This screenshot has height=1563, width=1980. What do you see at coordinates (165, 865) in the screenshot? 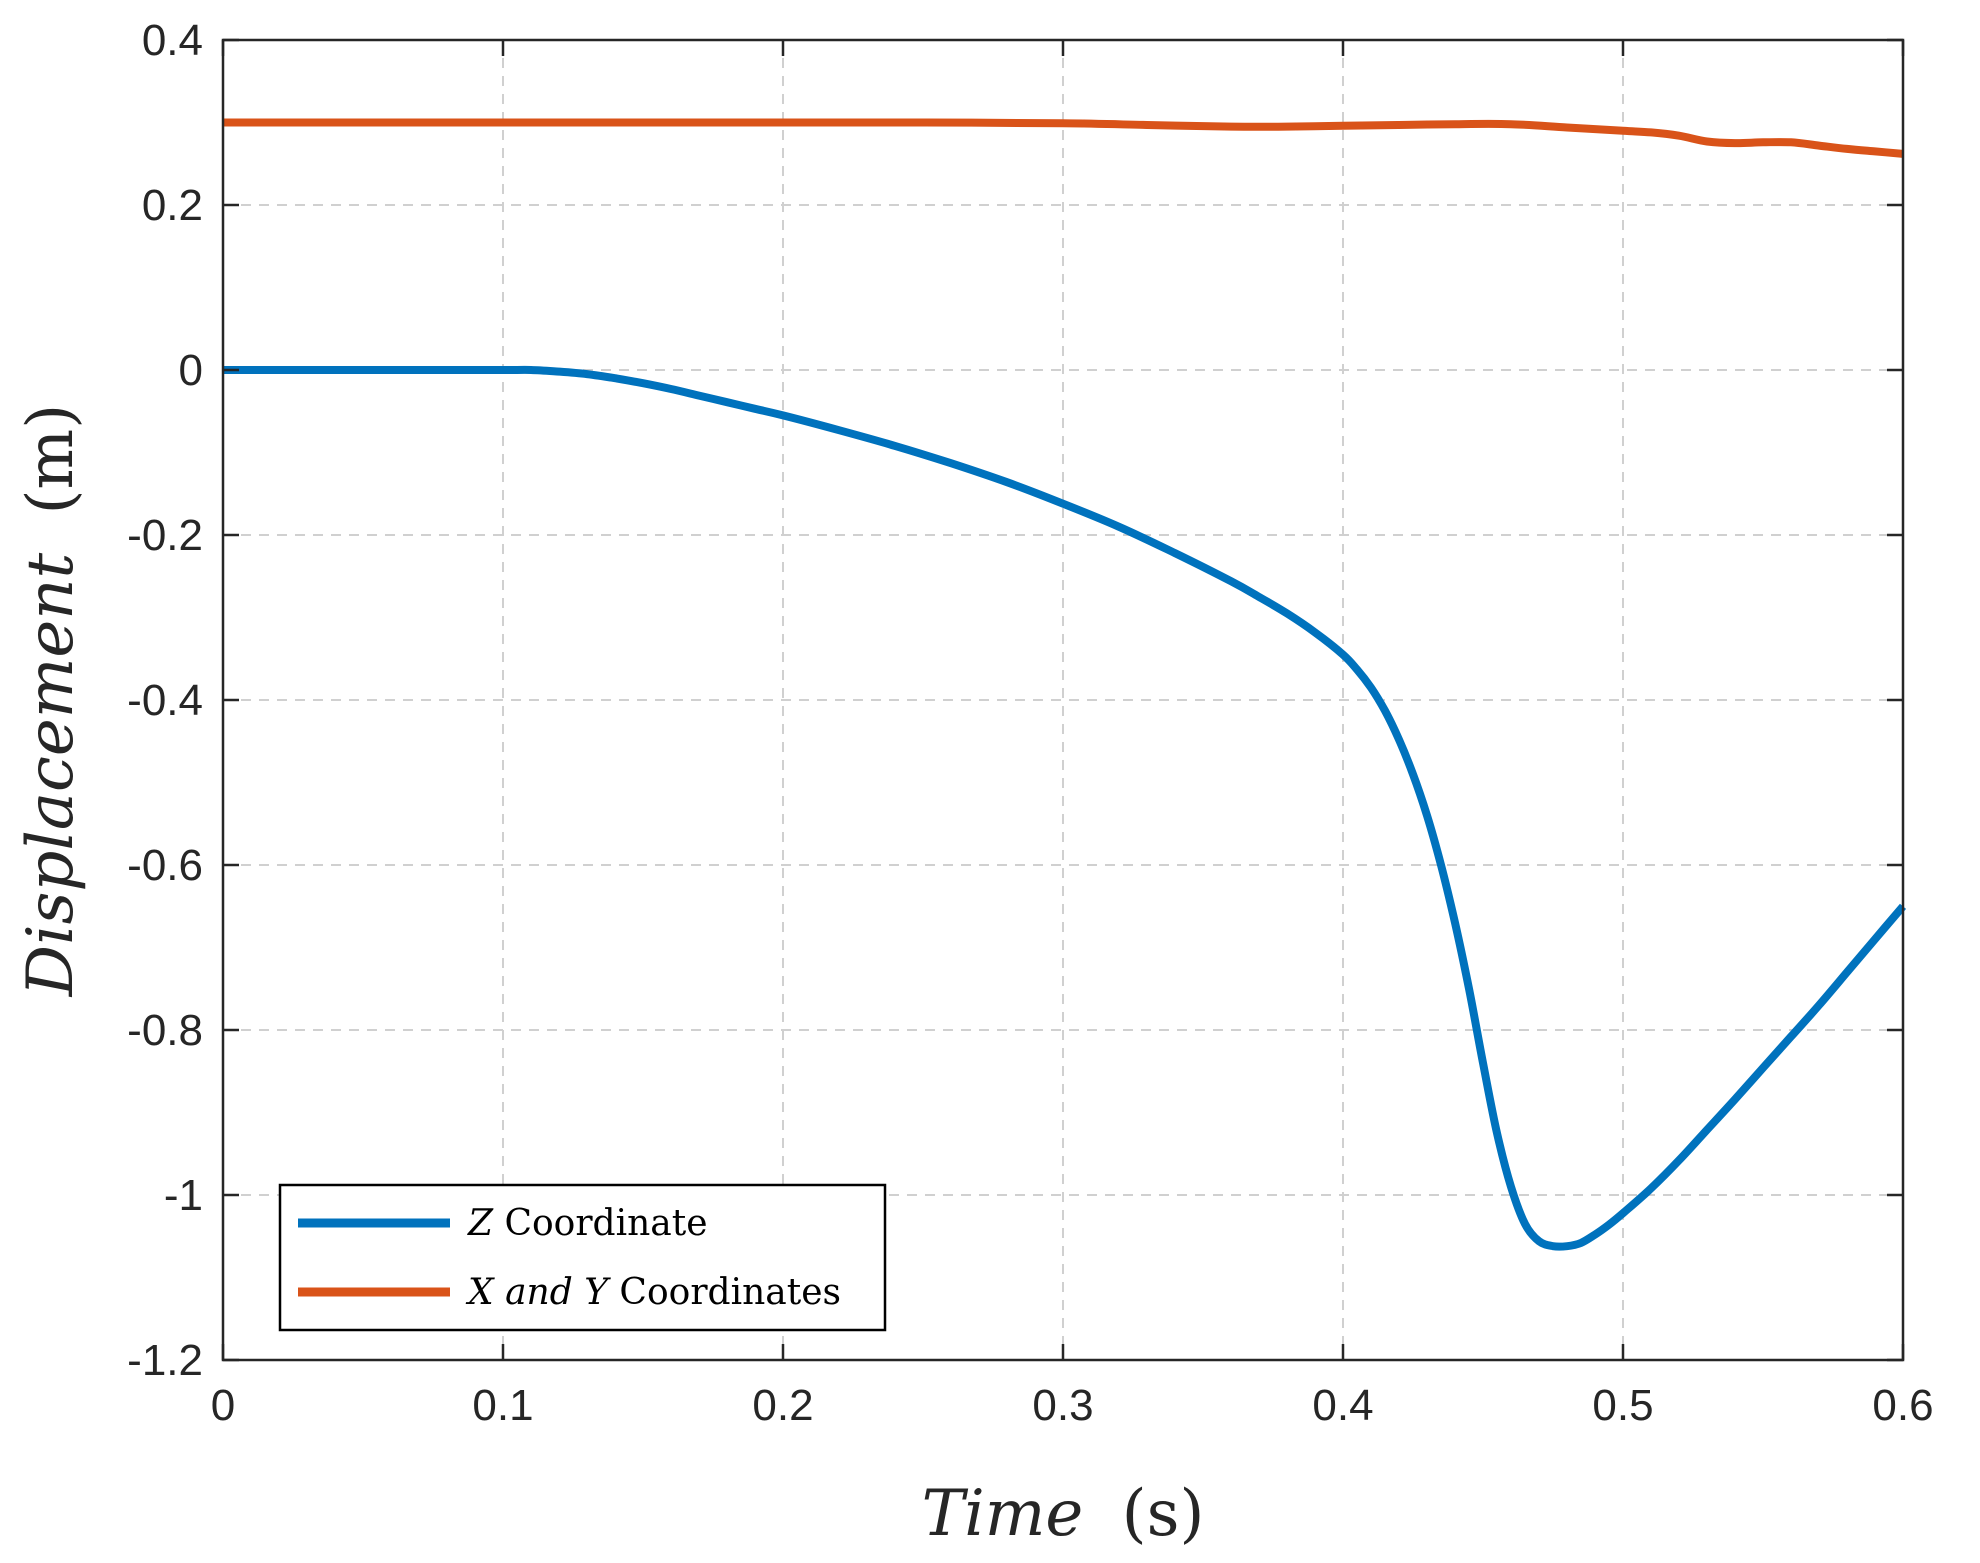
I see `y-tick-label-0-6: -0.6` at bounding box center [165, 865].